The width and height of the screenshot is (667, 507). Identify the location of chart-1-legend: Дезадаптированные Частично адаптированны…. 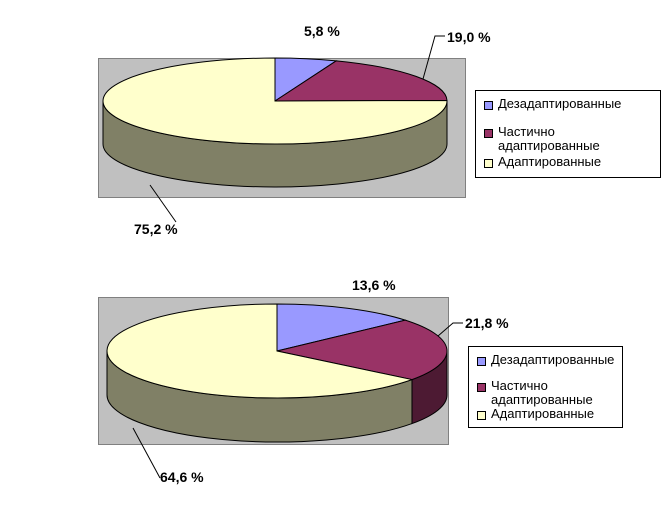
(568, 134).